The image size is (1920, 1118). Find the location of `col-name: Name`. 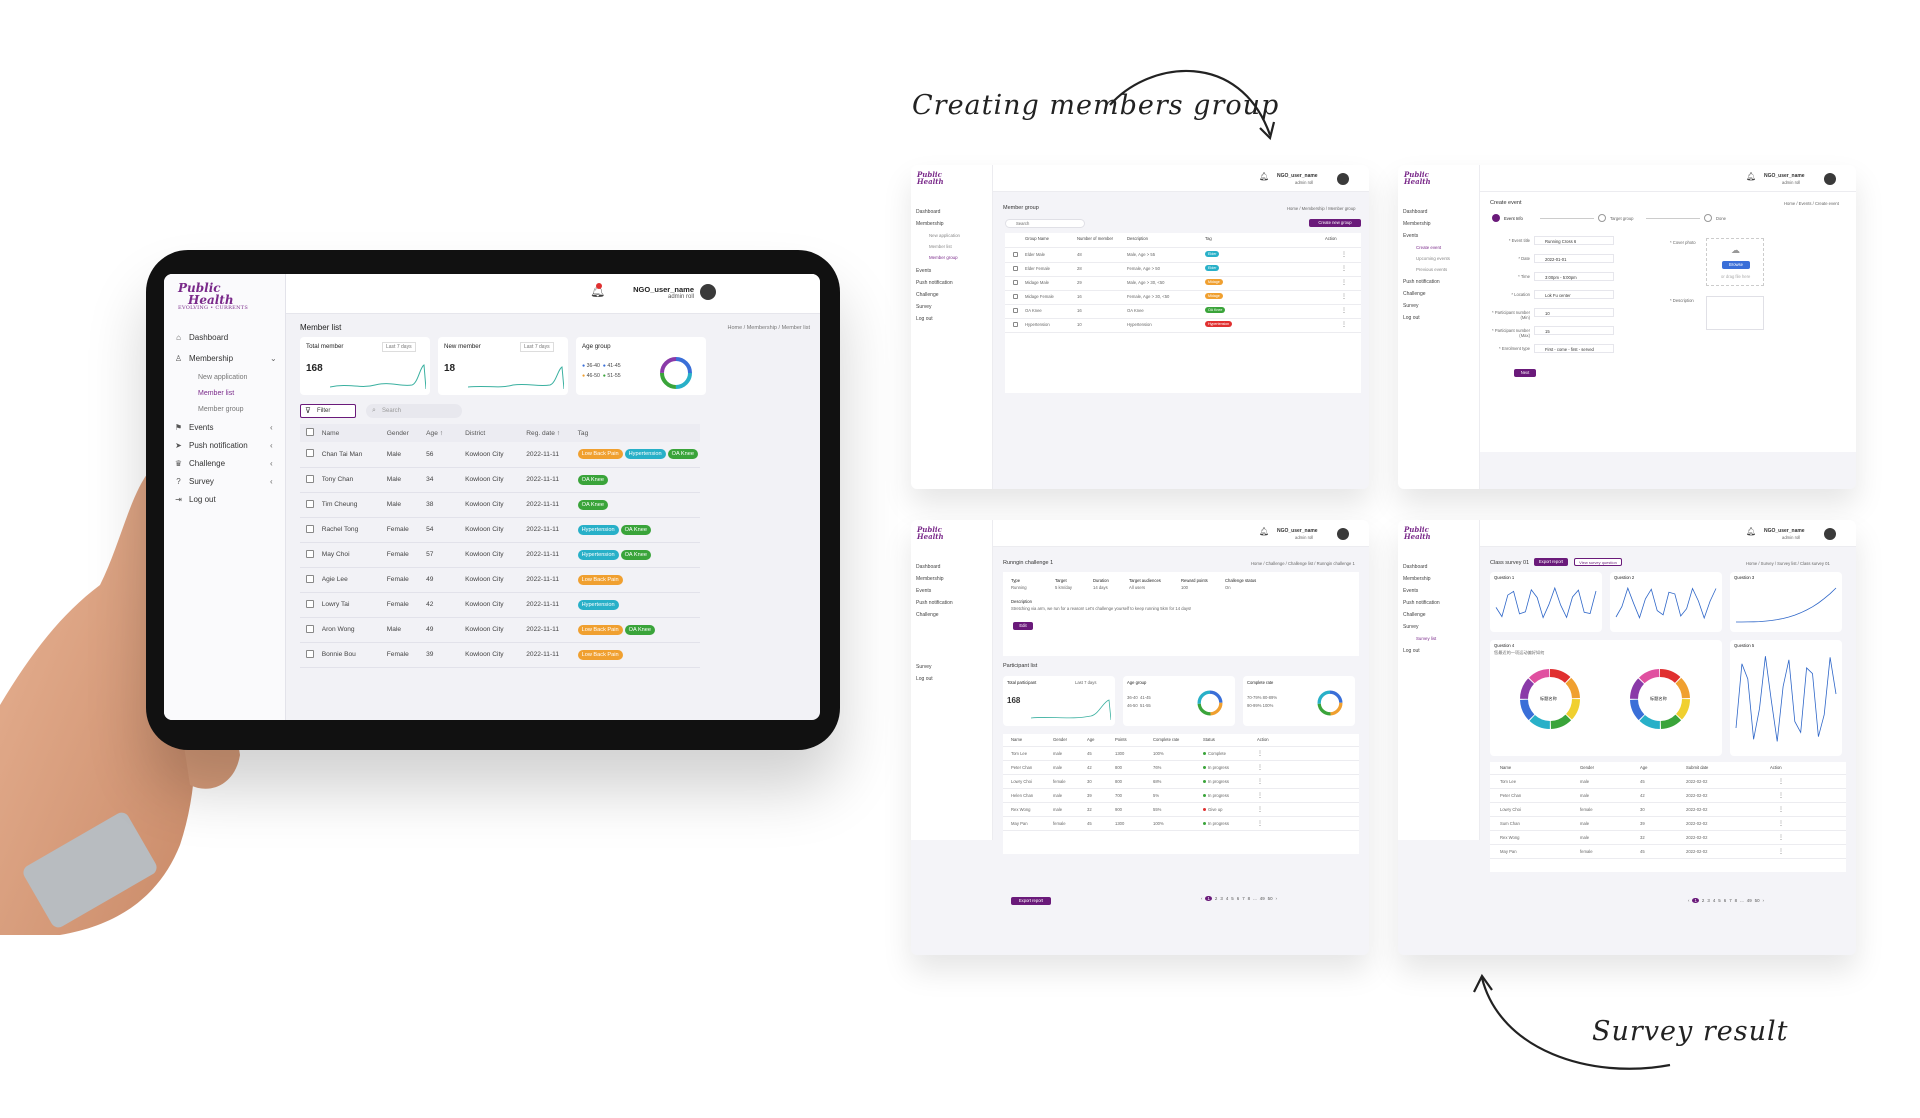

col-name: Name is located at coordinates (354, 433).